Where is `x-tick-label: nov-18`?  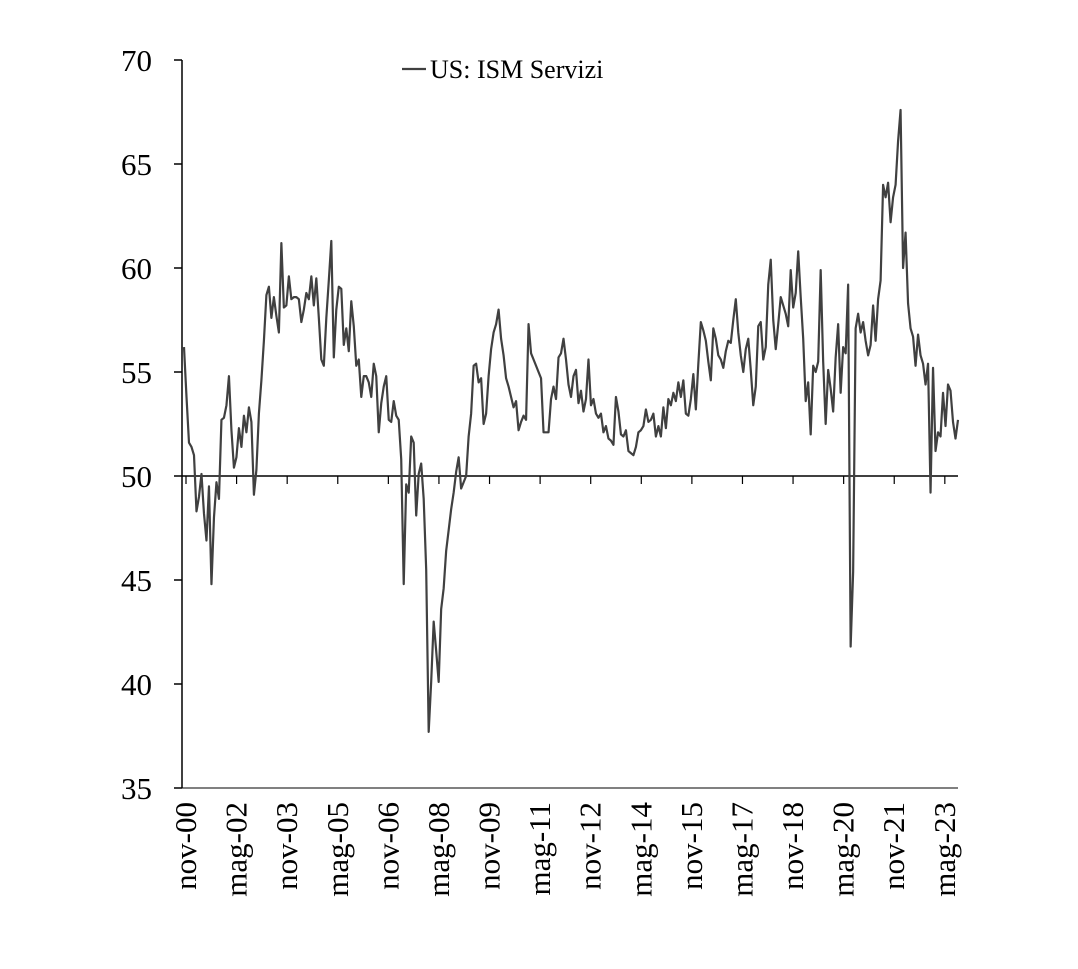
x-tick-label: nov-18 is located at coordinates (792, 846).